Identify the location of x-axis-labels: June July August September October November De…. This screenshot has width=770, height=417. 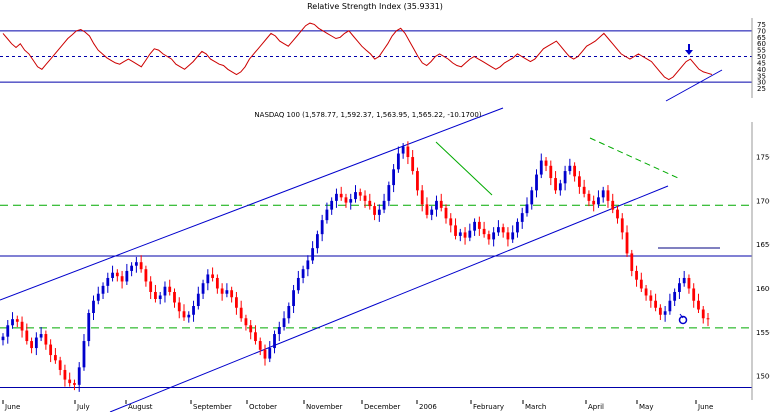
(357, 405).